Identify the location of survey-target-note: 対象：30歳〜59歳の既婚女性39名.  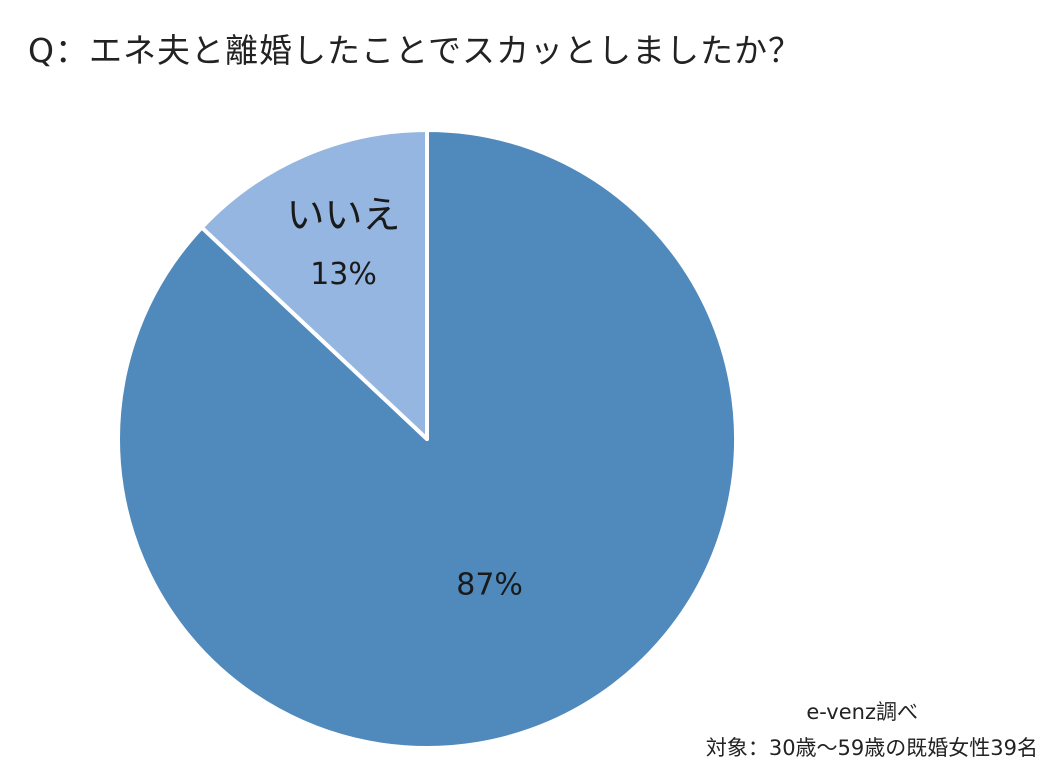
(871, 748).